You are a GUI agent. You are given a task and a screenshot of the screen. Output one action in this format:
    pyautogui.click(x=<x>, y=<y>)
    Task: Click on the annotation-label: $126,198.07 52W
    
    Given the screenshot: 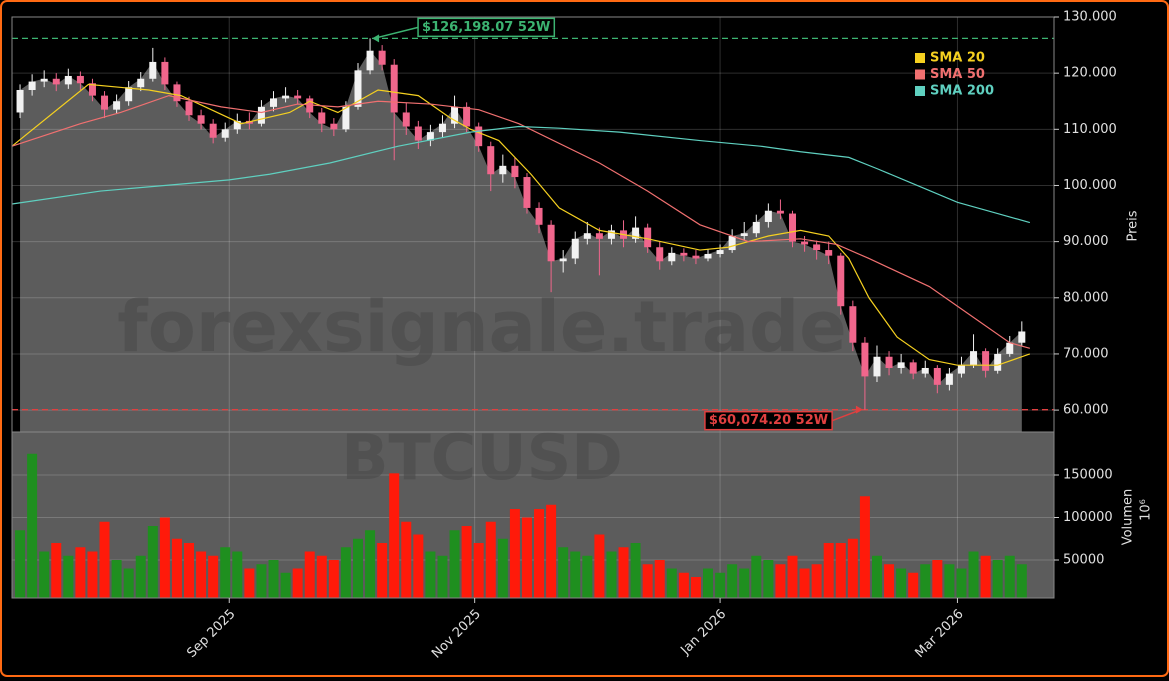 What is the action you would take?
    pyautogui.click(x=486, y=27)
    